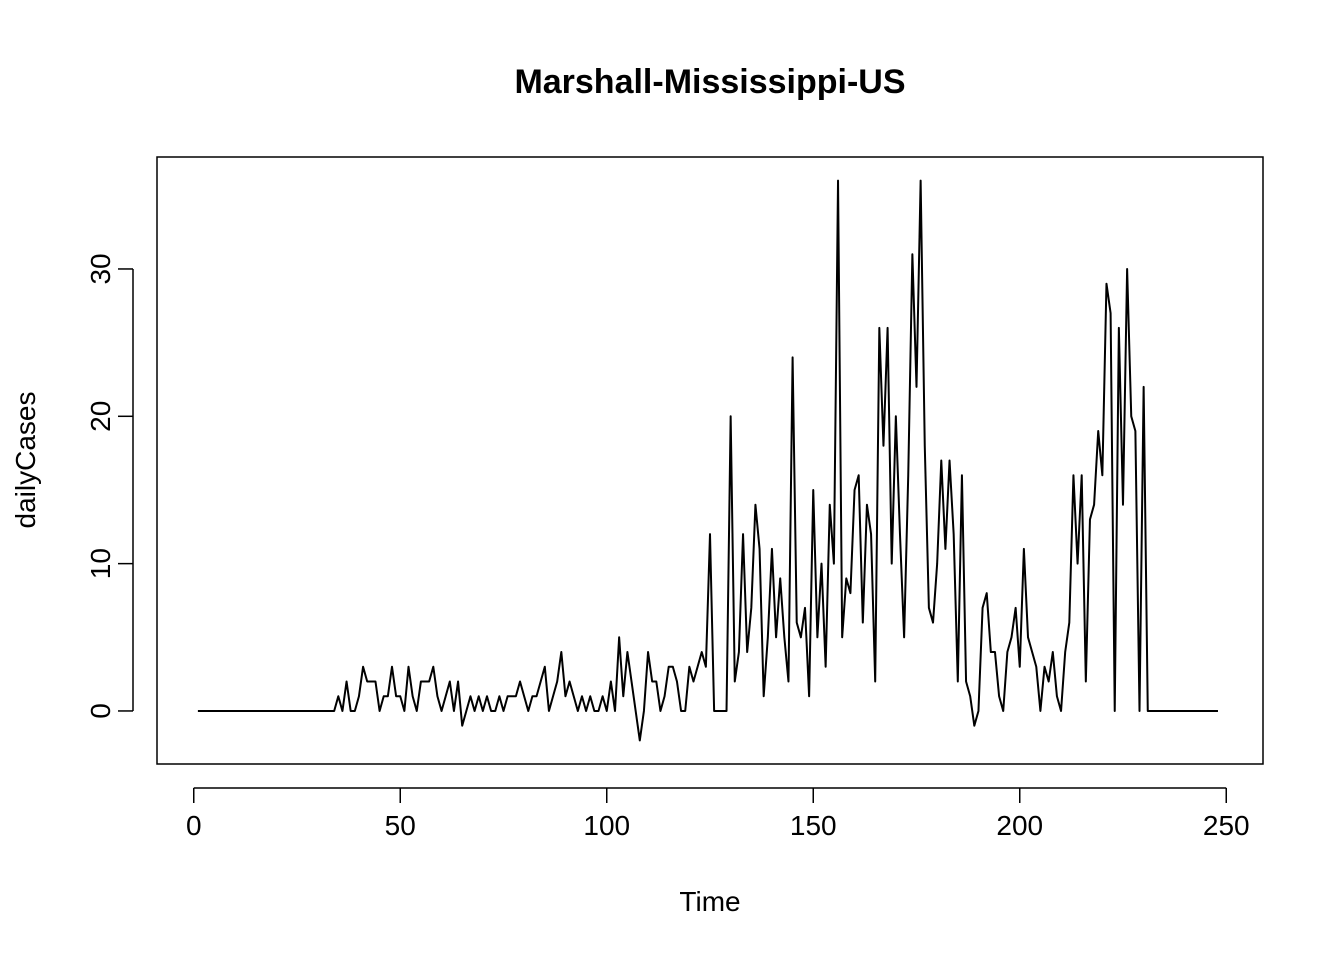  What do you see at coordinates (1226, 825) in the screenshot?
I see `x-tick-label: 250` at bounding box center [1226, 825].